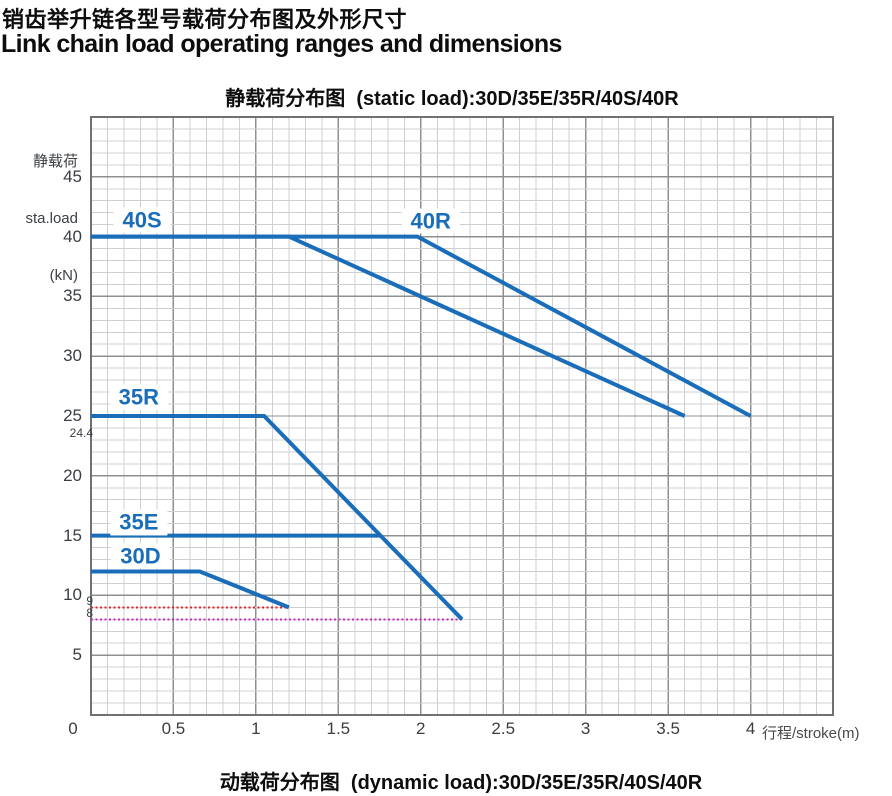 This screenshot has width=892, height=796. What do you see at coordinates (452, 99) in the screenshot?
I see `static-chart-title: 静载荷分布图 (static load):30D/35E/35R/40S/40R` at bounding box center [452, 99].